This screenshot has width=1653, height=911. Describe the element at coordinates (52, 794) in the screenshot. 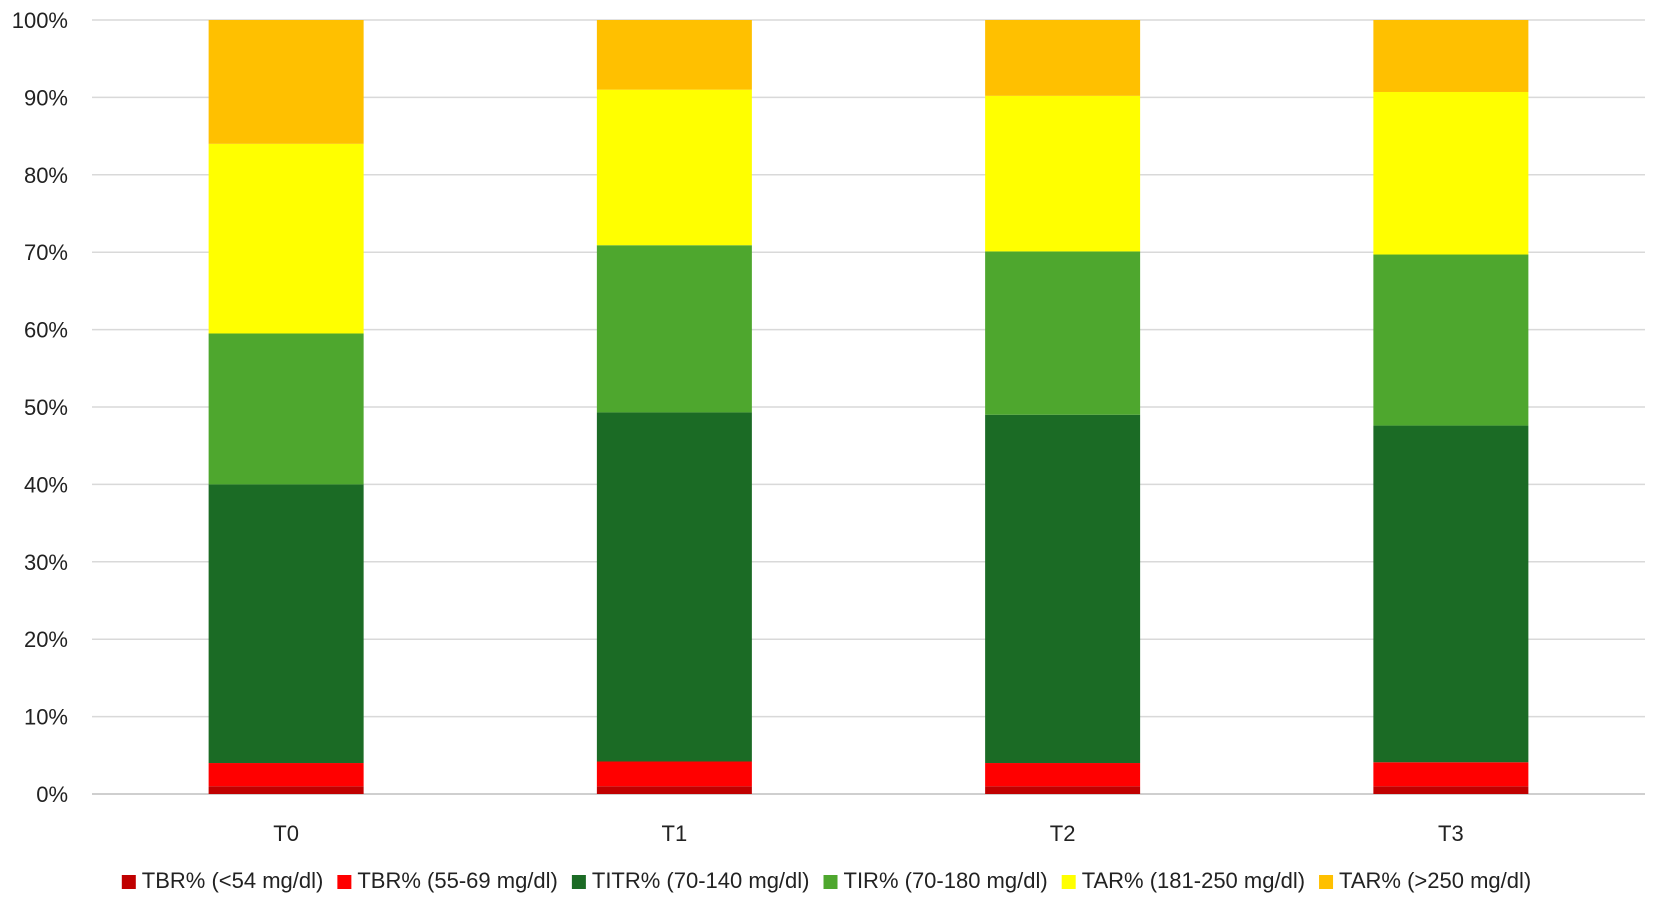

I see `y-tick-label: 0%` at that location.